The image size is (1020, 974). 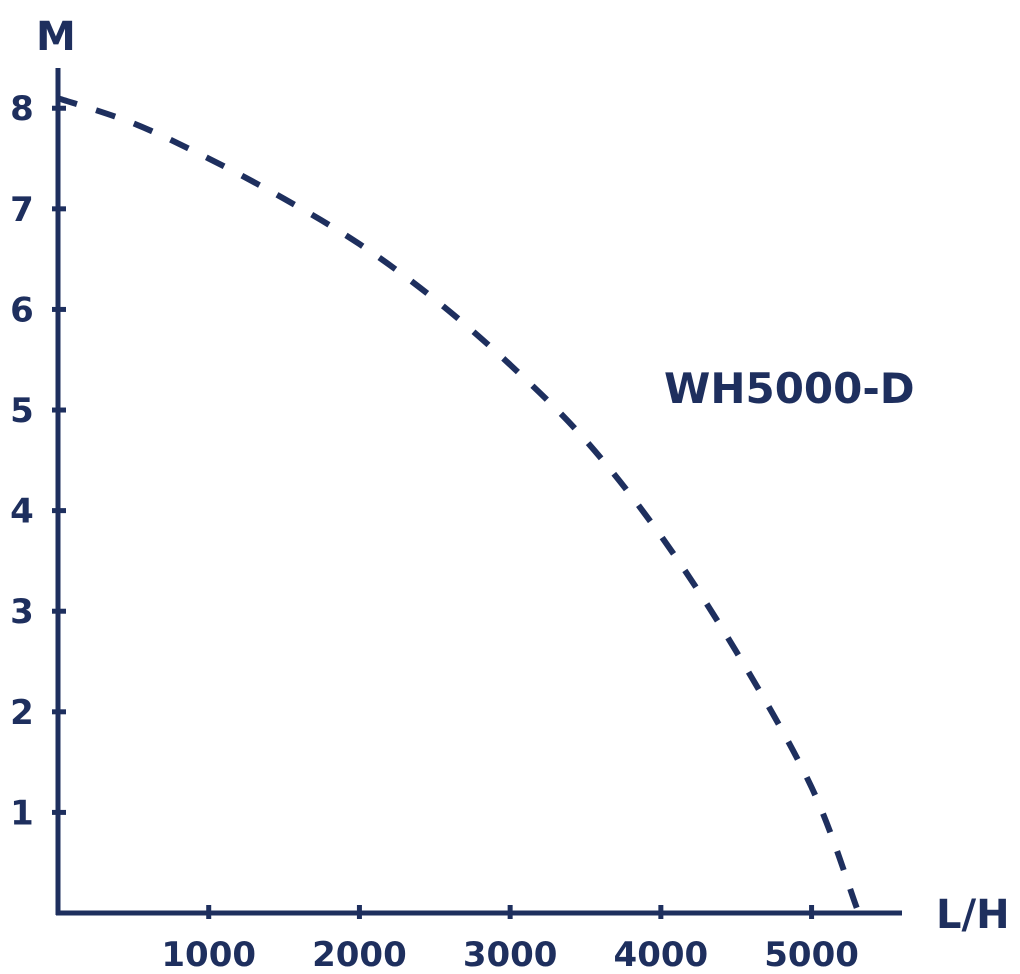 I want to click on y-tick-label-8: 8, so click(x=22, y=109).